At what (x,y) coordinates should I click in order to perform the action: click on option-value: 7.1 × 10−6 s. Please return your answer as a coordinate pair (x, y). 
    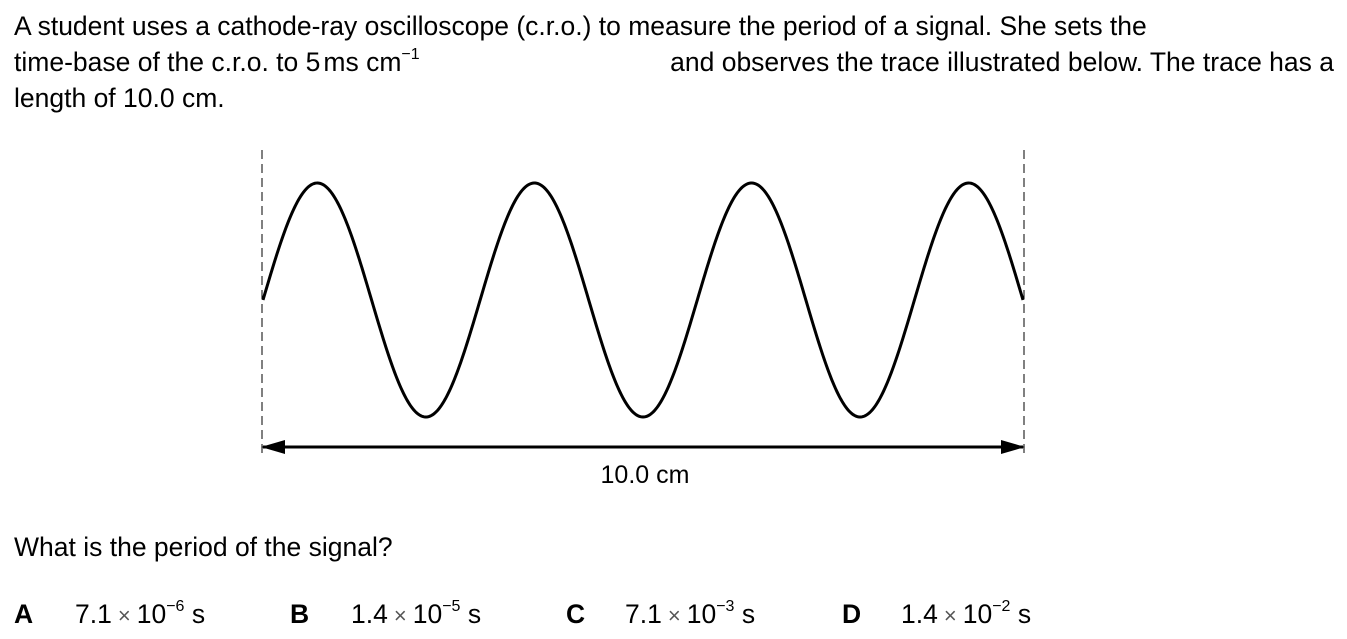
    Looking at the image, I should click on (140, 615).